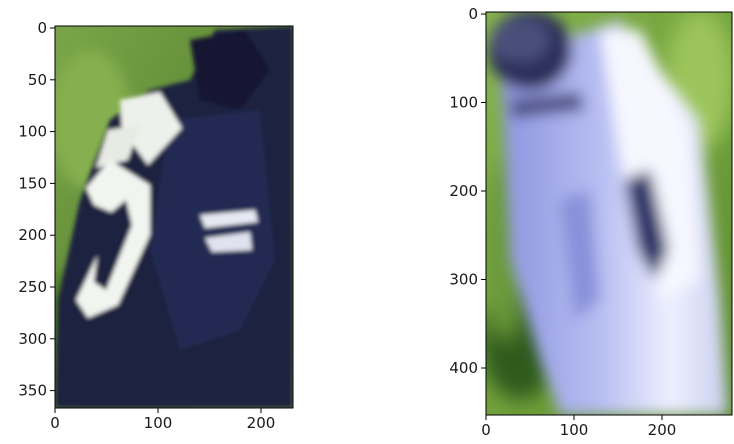 This screenshot has width=734, height=444. What do you see at coordinates (32, 183) in the screenshot?
I see `y-tick-label: 150` at bounding box center [32, 183].